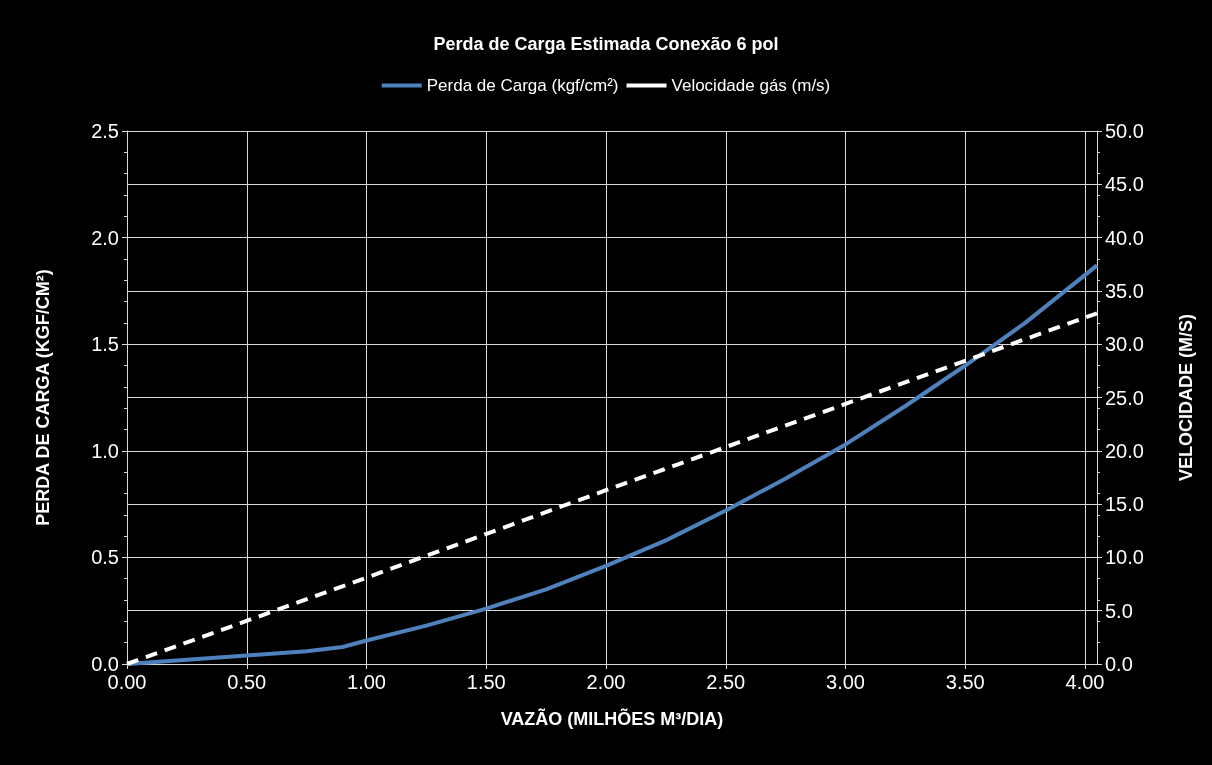 Image resolution: width=1212 pixels, height=765 pixels. I want to click on y-tick-label: 2.5, so click(105, 131).